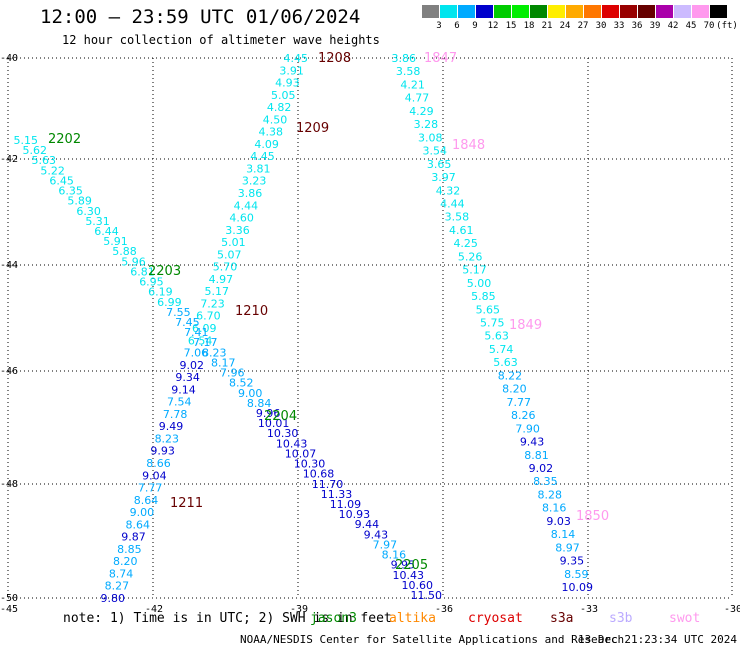 The image size is (740, 650). Describe the element at coordinates (691, 26) in the screenshot. I see `legend-label: 45` at that location.